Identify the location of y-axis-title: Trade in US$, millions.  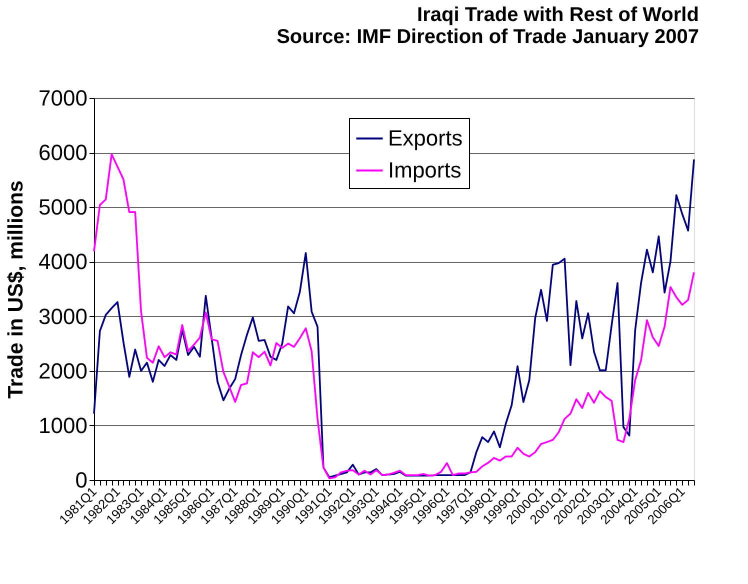
(16, 289).